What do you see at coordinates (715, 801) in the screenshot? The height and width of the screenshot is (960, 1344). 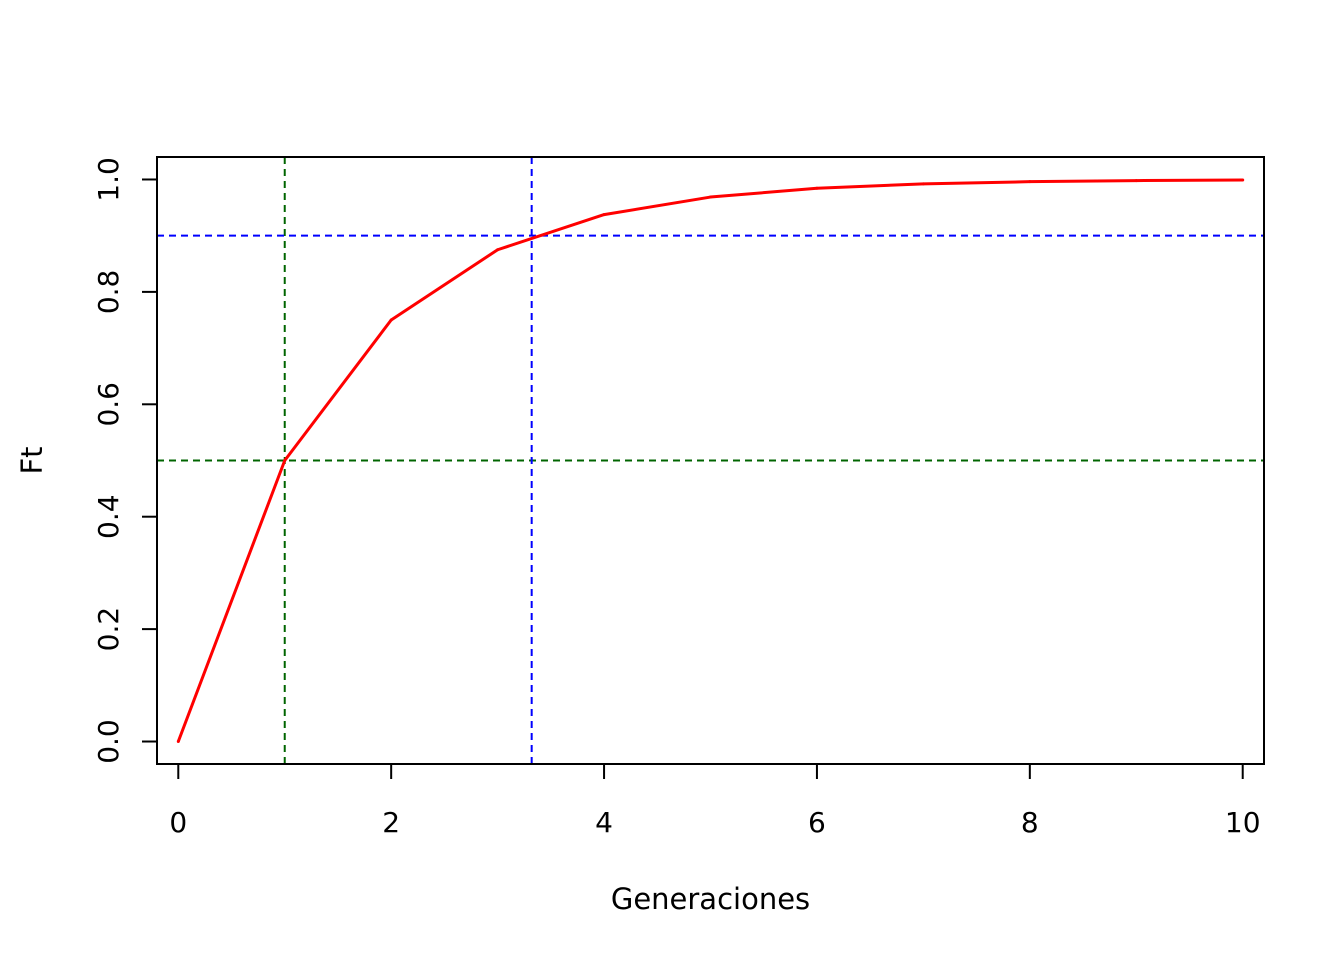 I see `x-axis: 0 2 4 6 8 10` at bounding box center [715, 801].